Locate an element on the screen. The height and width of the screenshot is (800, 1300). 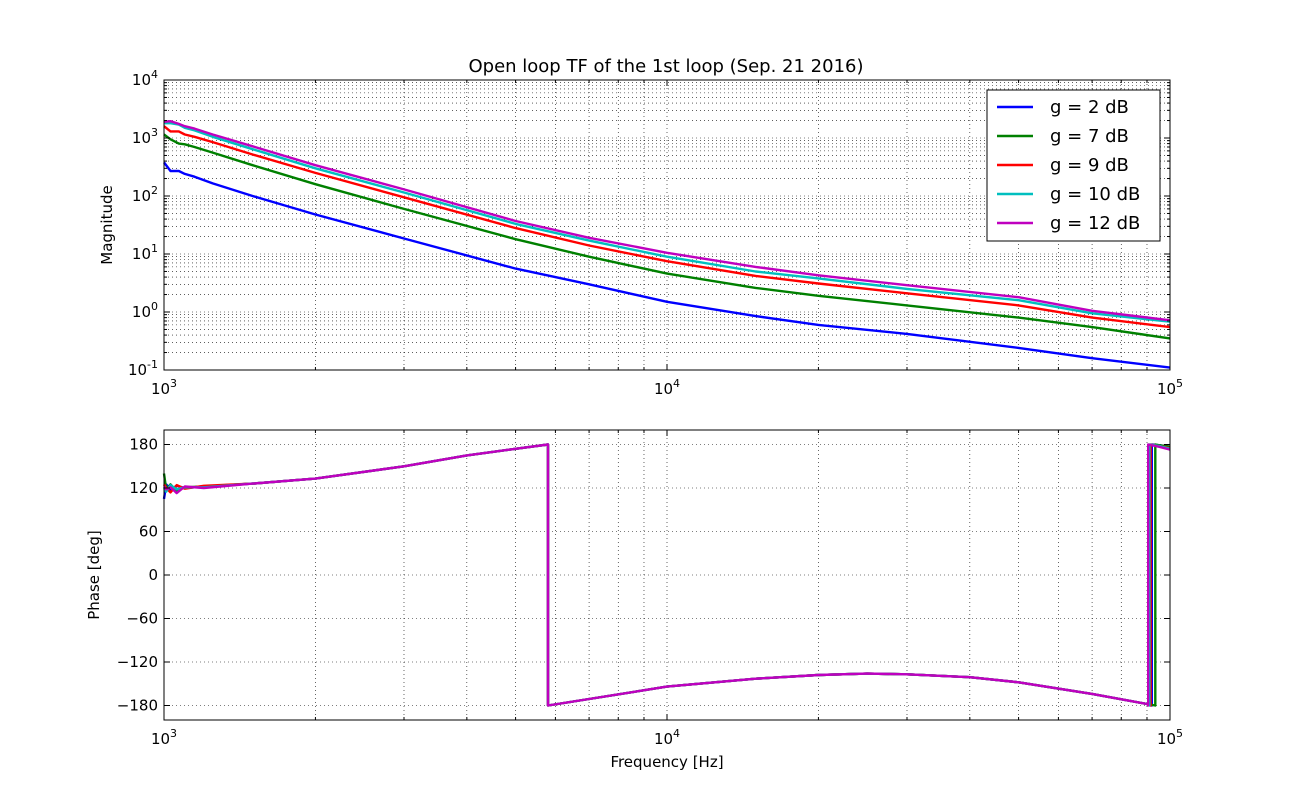
legend-label-g-10-db: g = 10 dB is located at coordinates (1095, 194).